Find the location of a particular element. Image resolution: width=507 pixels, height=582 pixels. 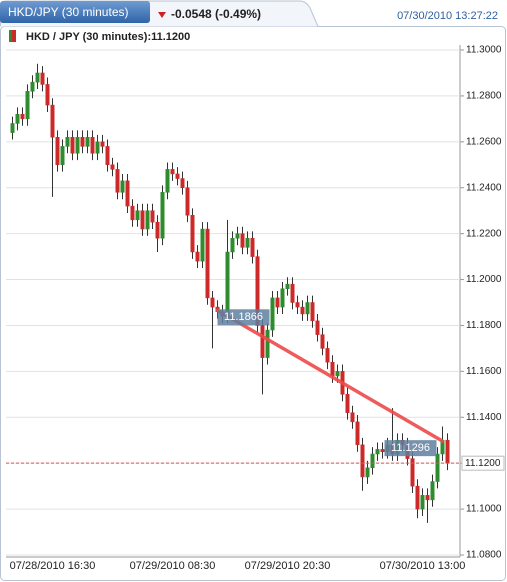

trendline is located at coordinates (330, 375).